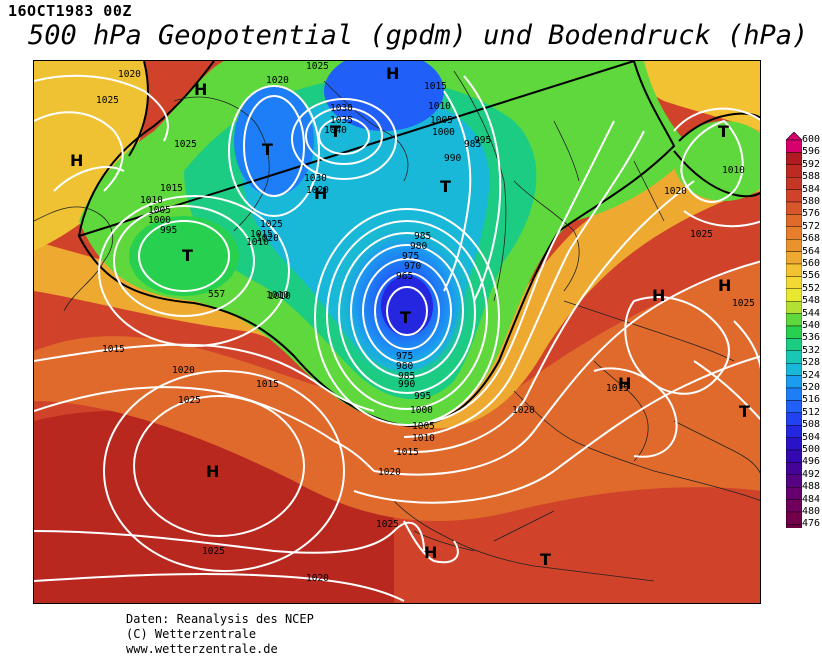 The image size is (822, 657). Describe the element at coordinates (697, 96) in the screenshot. I see `field-ne-yellow` at that location.